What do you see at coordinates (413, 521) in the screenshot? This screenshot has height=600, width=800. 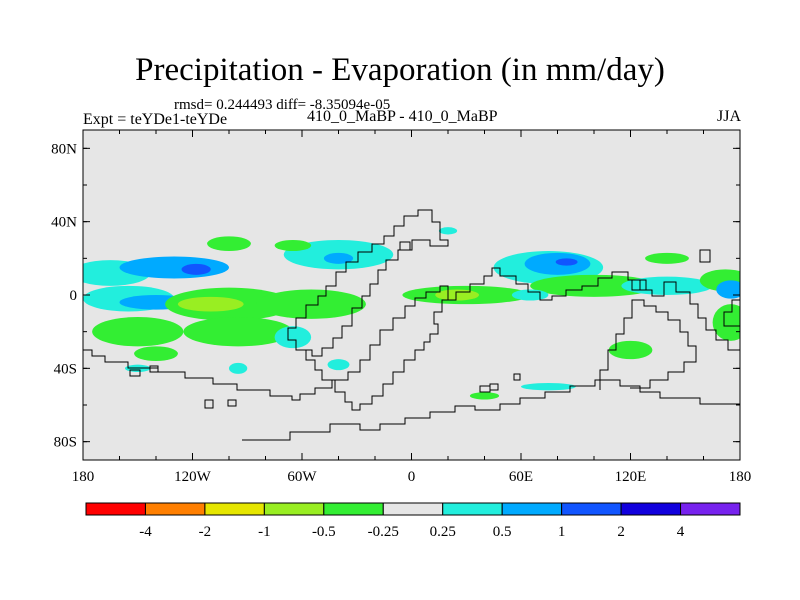 I see `colorbar: -4 -2 -1 -0.5 -0.25 0.25 0.5 1 2 4` at bounding box center [413, 521].